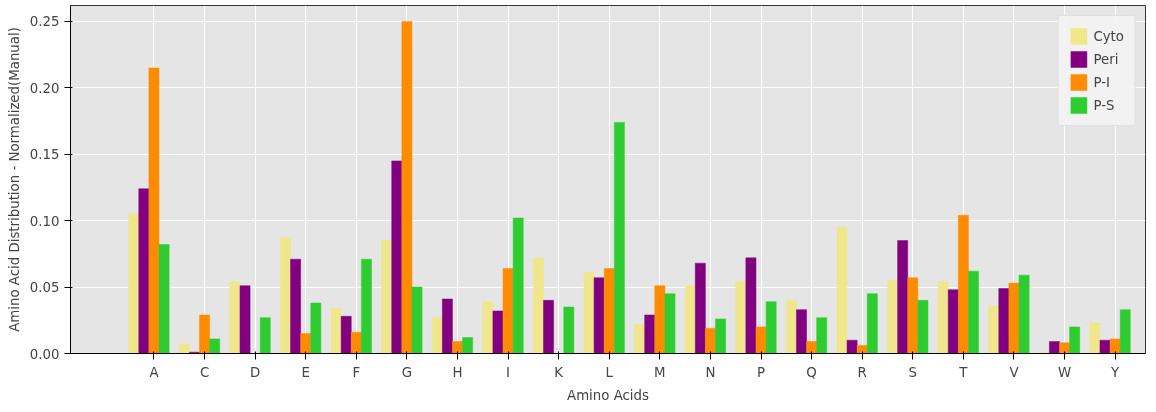  What do you see at coordinates (710, 372) in the screenshot?
I see `x-tick-label: N` at bounding box center [710, 372].